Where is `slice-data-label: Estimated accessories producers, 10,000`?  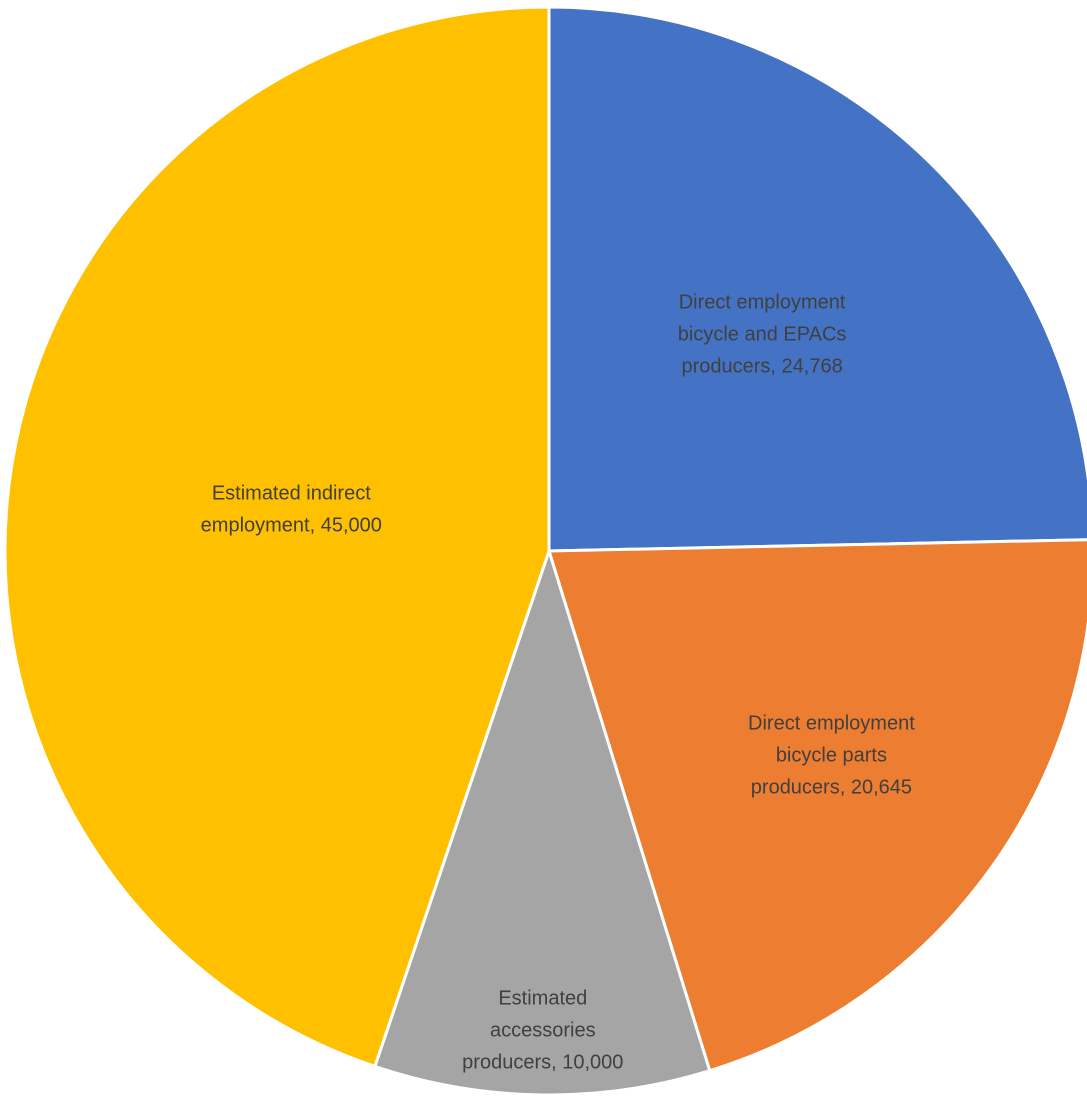
slice-data-label: Estimated accessories producers, 10,000 is located at coordinates (542, 1031).